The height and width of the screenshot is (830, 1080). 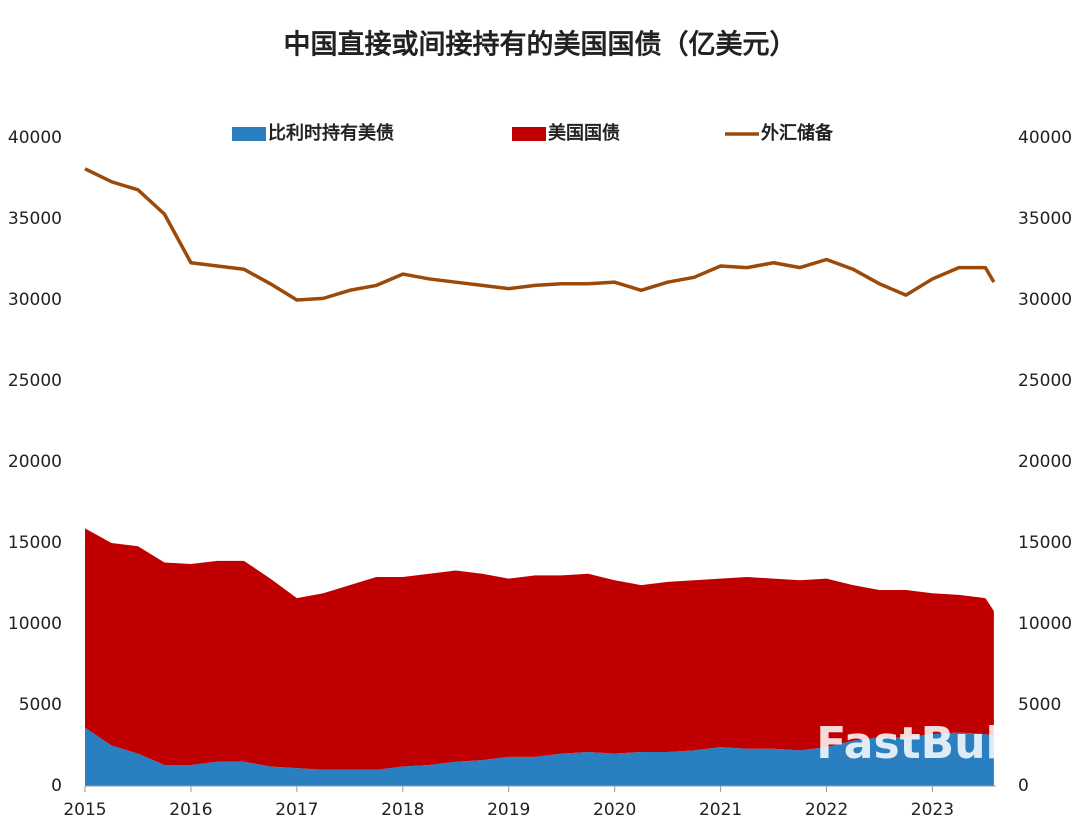 I want to click on x-tick-label: 2019, so click(x=508, y=810).